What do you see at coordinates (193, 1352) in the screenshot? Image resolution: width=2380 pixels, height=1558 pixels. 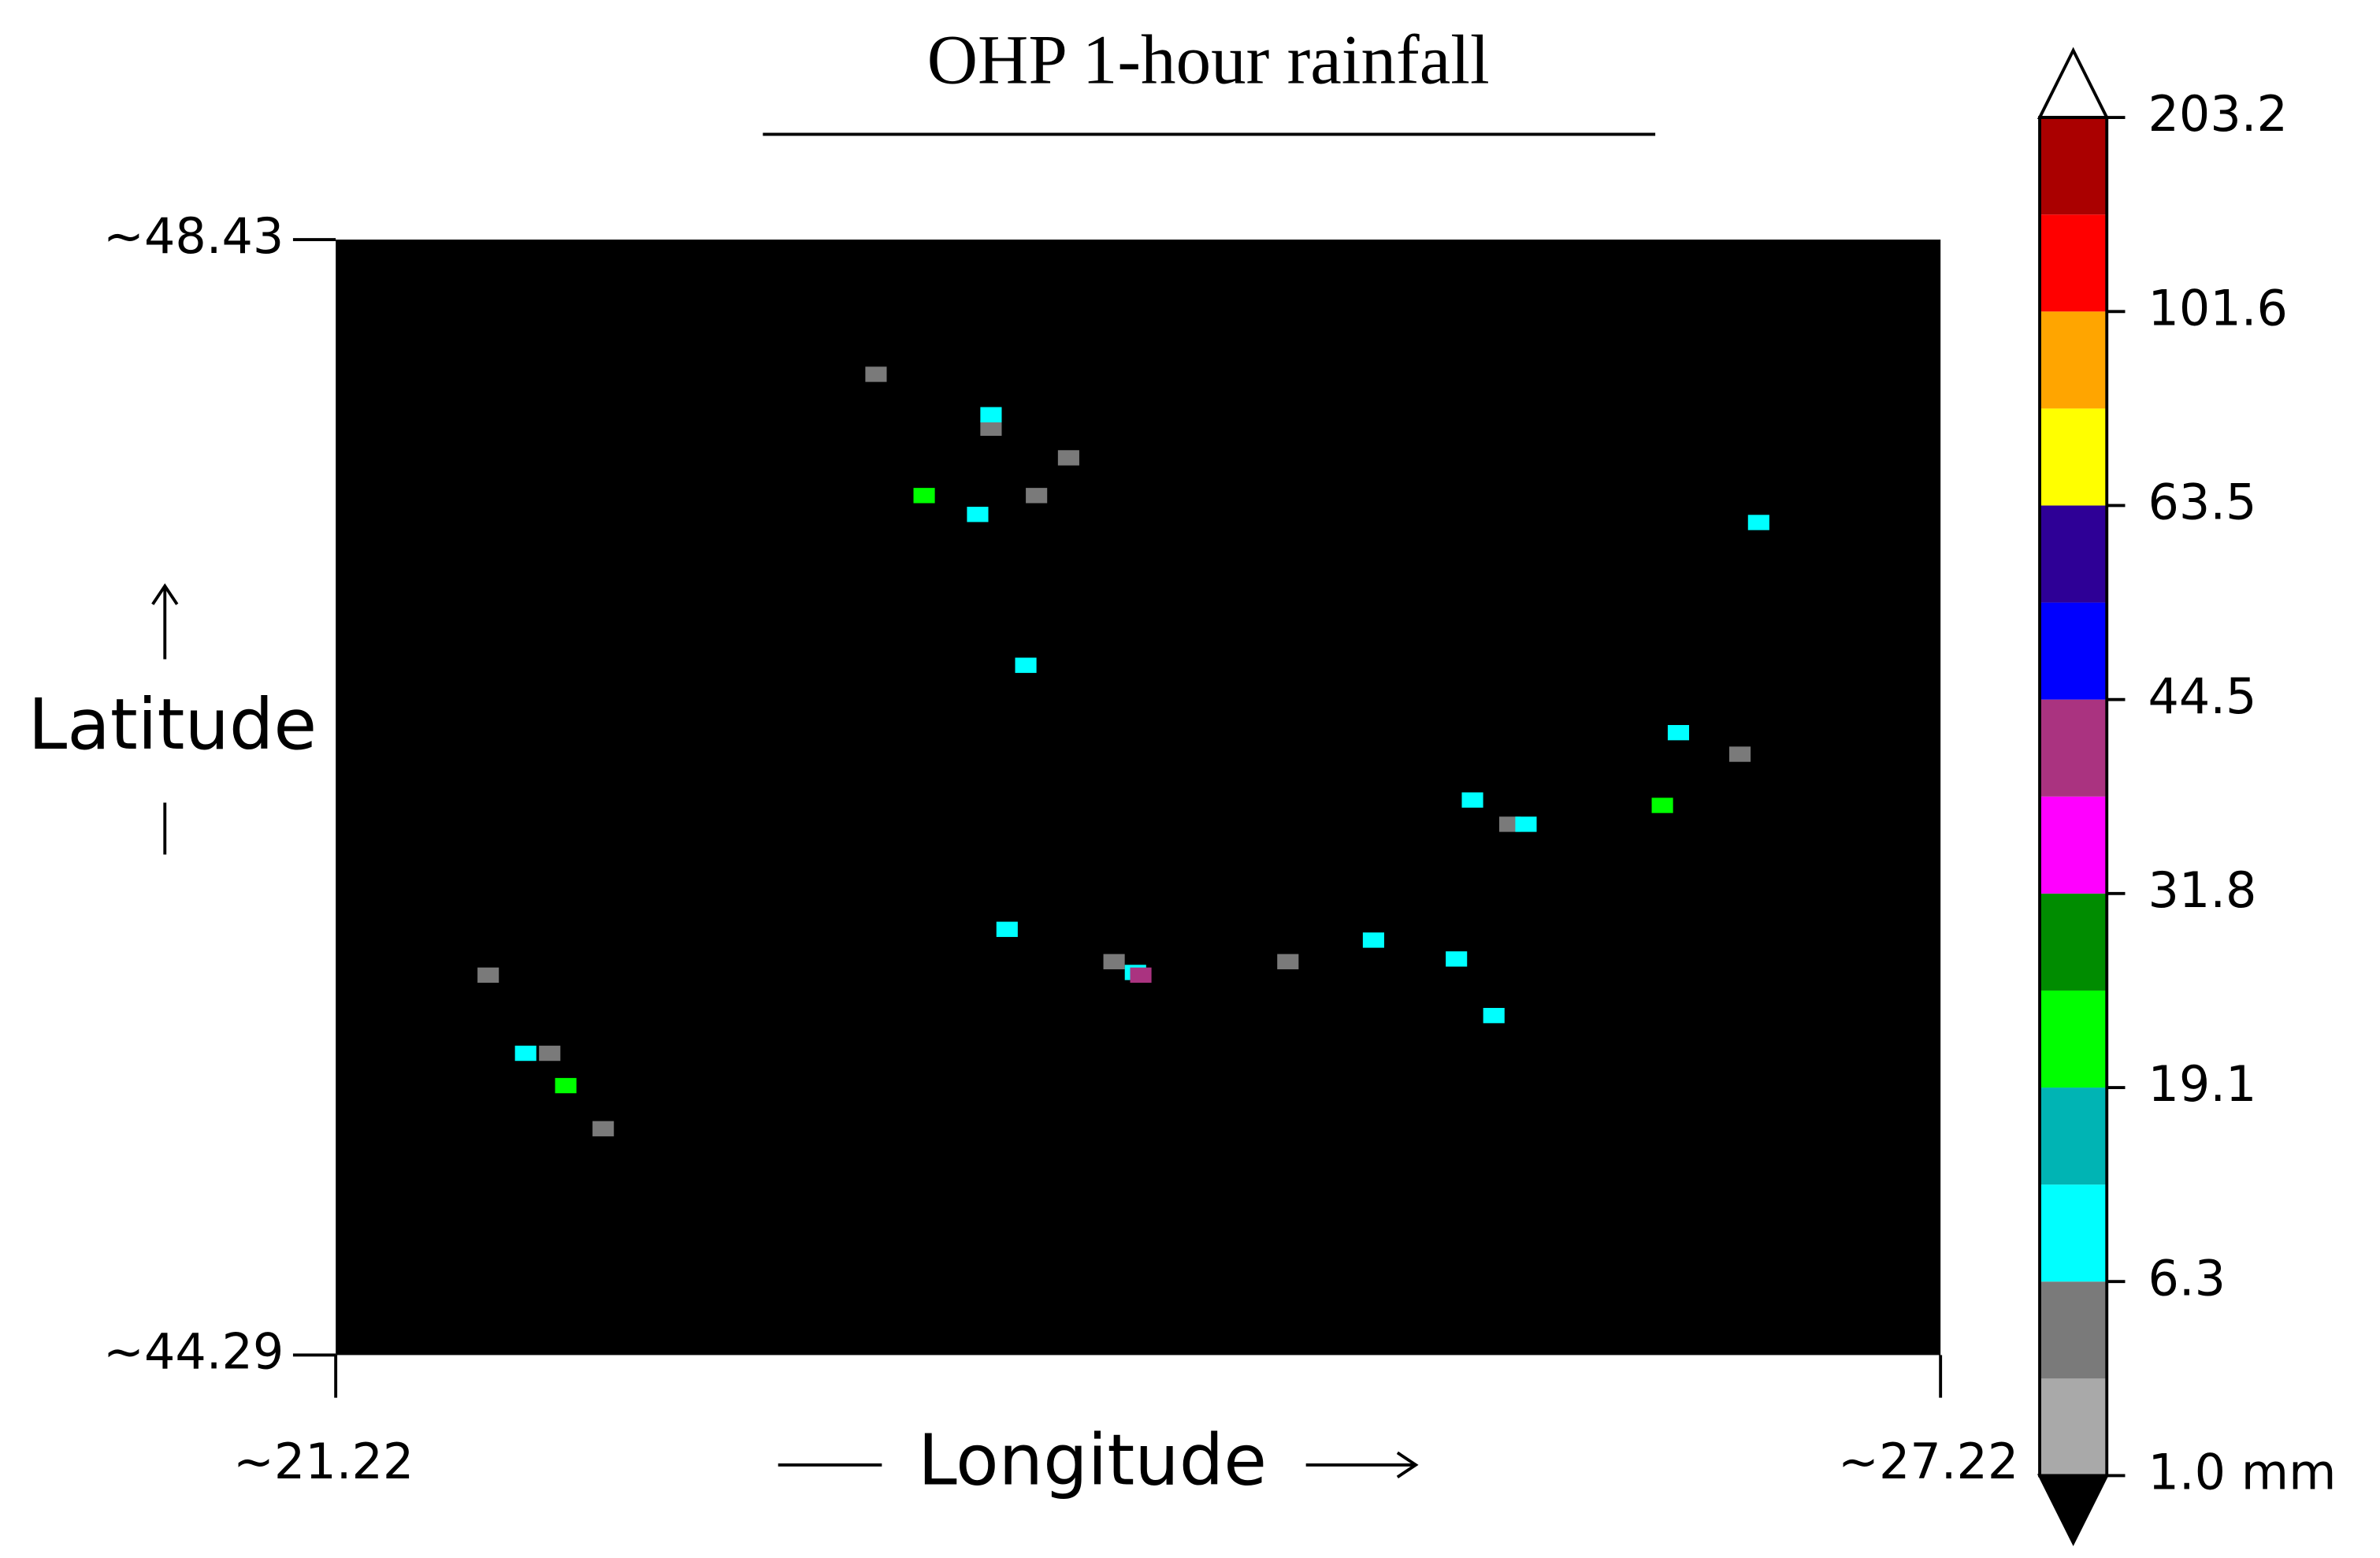 I see `y-tick-label: ~44.29` at bounding box center [193, 1352].